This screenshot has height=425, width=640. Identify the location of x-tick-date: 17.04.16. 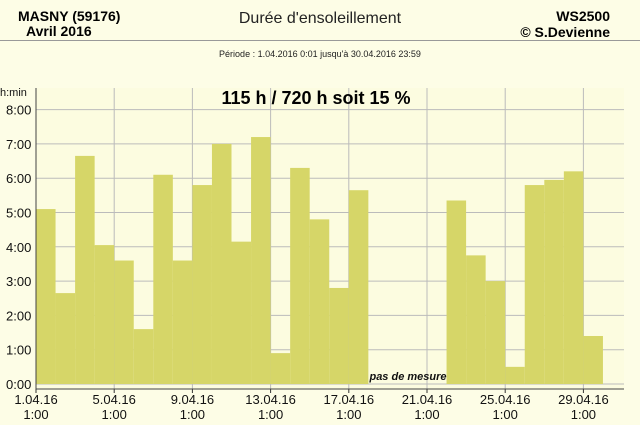
(348, 399).